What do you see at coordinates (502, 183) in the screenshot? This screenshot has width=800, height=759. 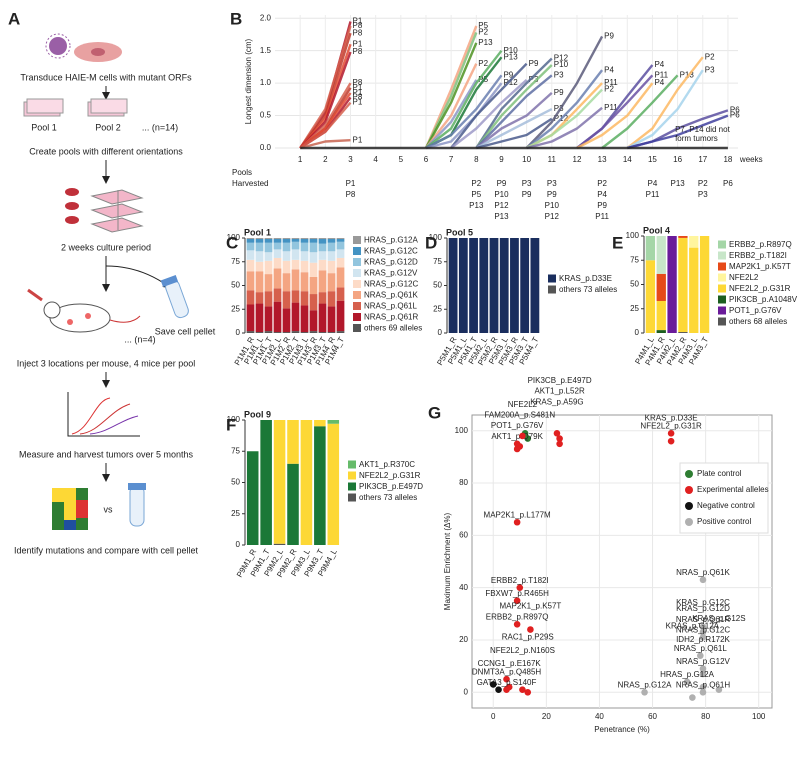 I see `harvested-pool: P9` at bounding box center [502, 183].